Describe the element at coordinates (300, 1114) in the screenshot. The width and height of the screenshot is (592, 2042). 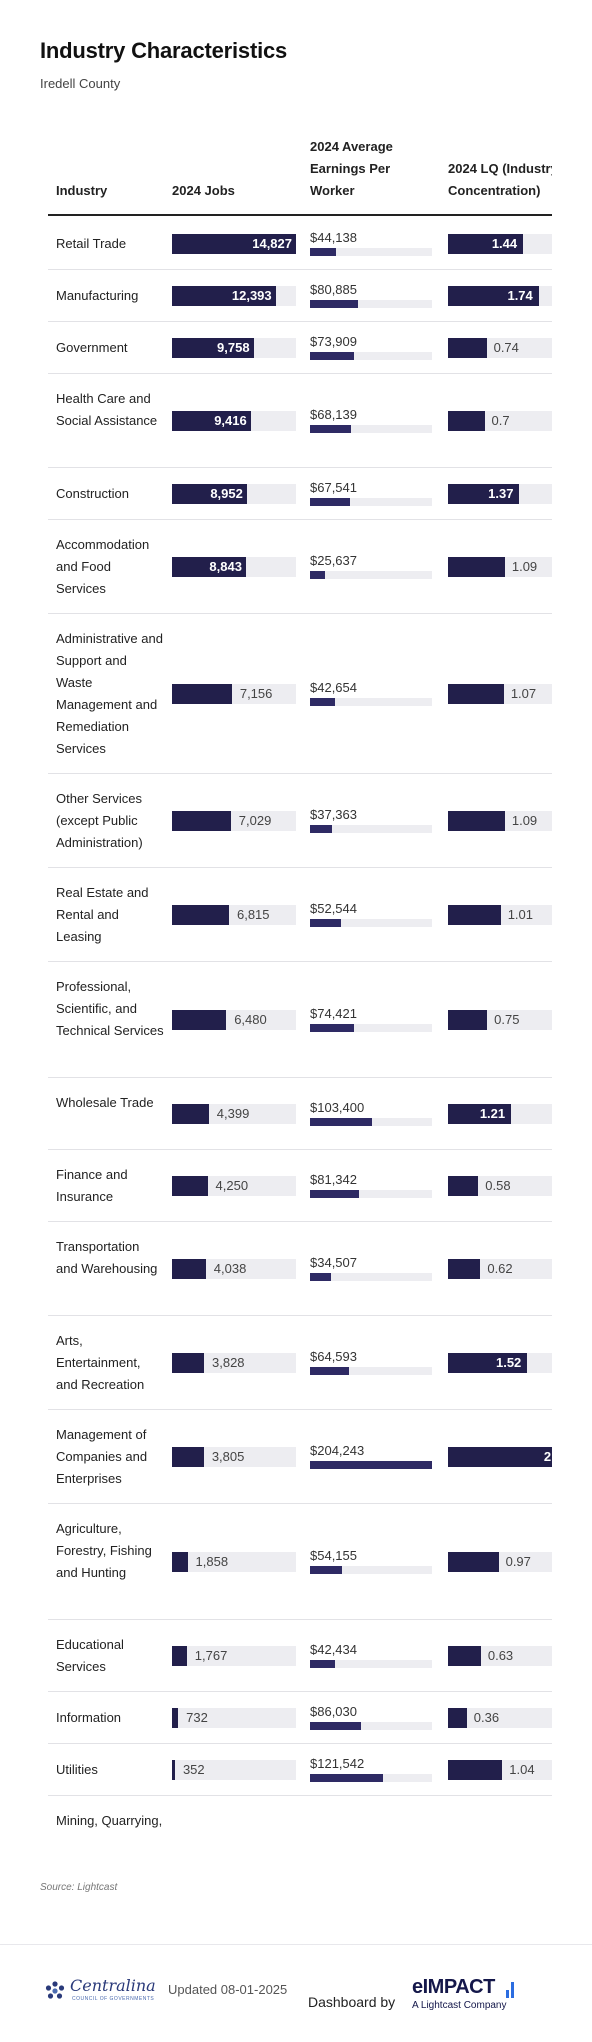
I see `table-row: Wholesale Trade 4,399 $103,400 1.21` at that location.